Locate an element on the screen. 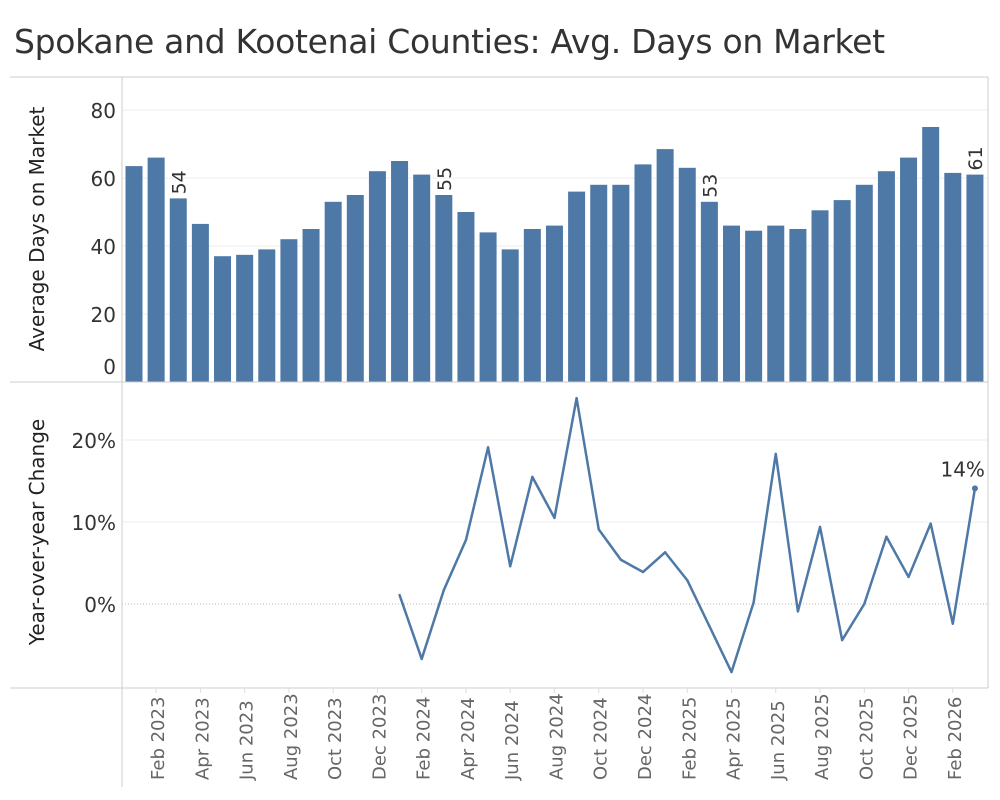 The height and width of the screenshot is (800, 1000). x-tick-label: Oct 2023 is located at coordinates (335, 738).